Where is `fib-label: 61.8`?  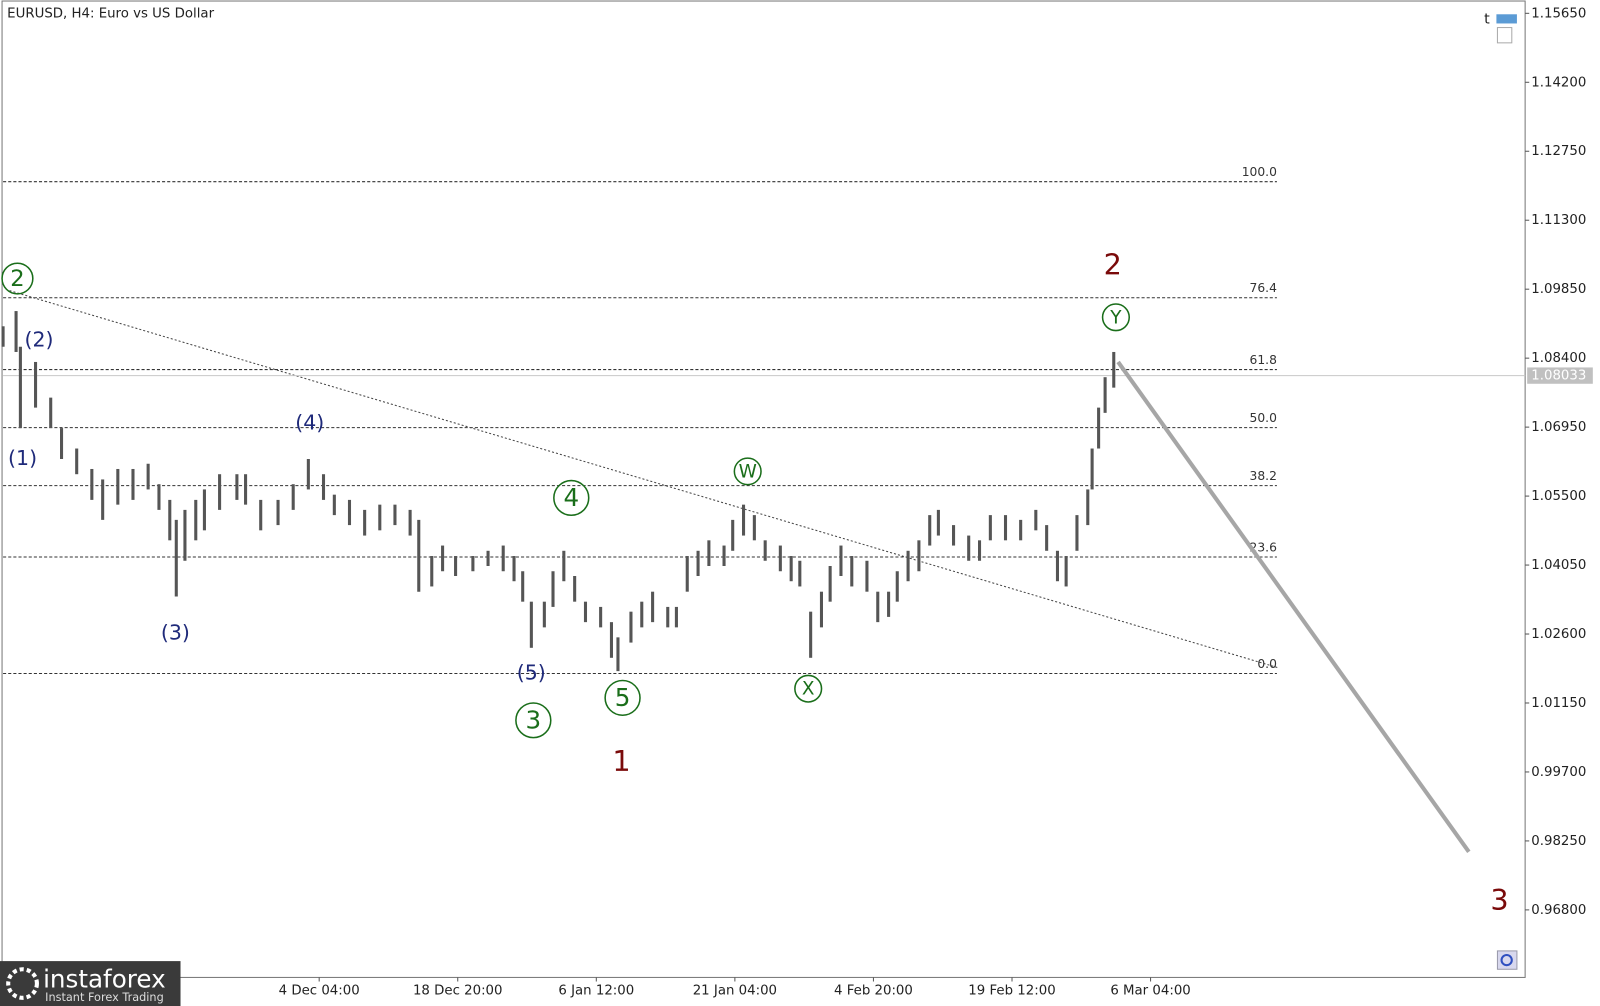 fib-label: 61.8 is located at coordinates (1263, 360).